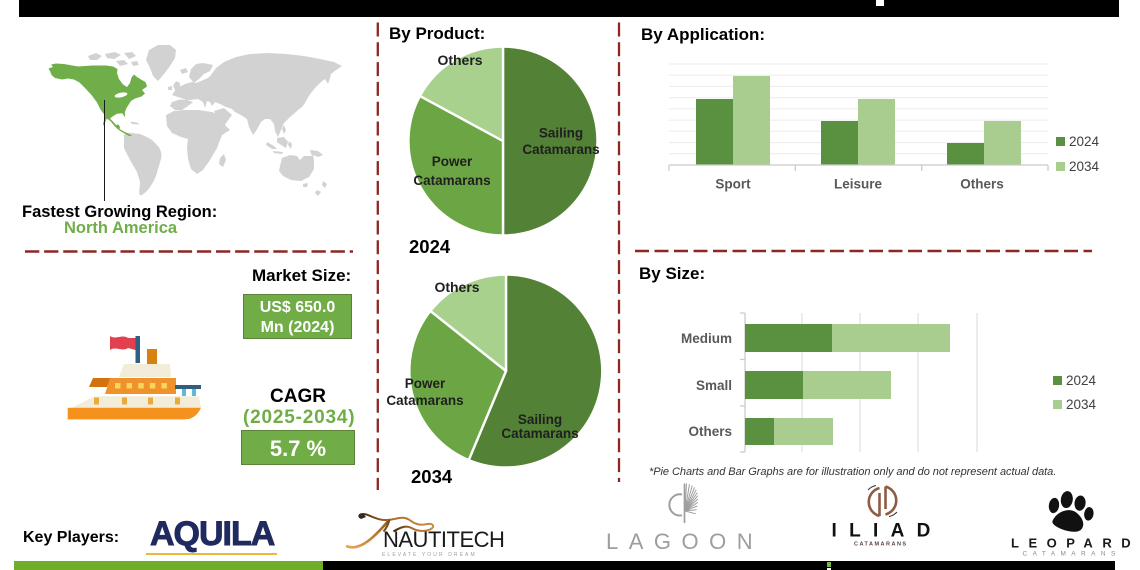  I want to click on svg-text: Sport, so click(733, 184).